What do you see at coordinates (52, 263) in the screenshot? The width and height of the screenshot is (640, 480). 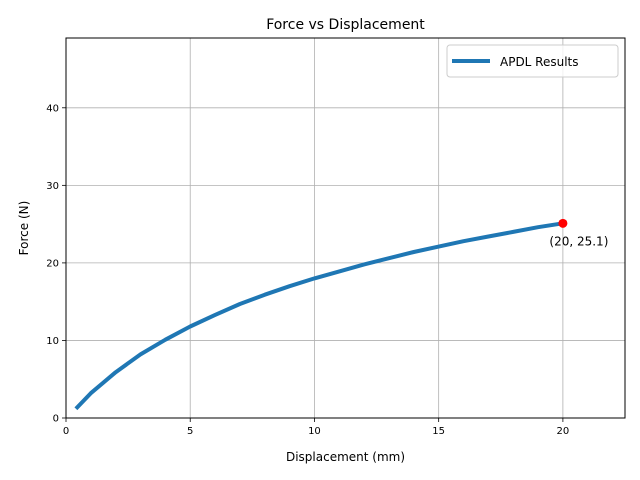 I see `y-tick-label: 20` at bounding box center [52, 263].